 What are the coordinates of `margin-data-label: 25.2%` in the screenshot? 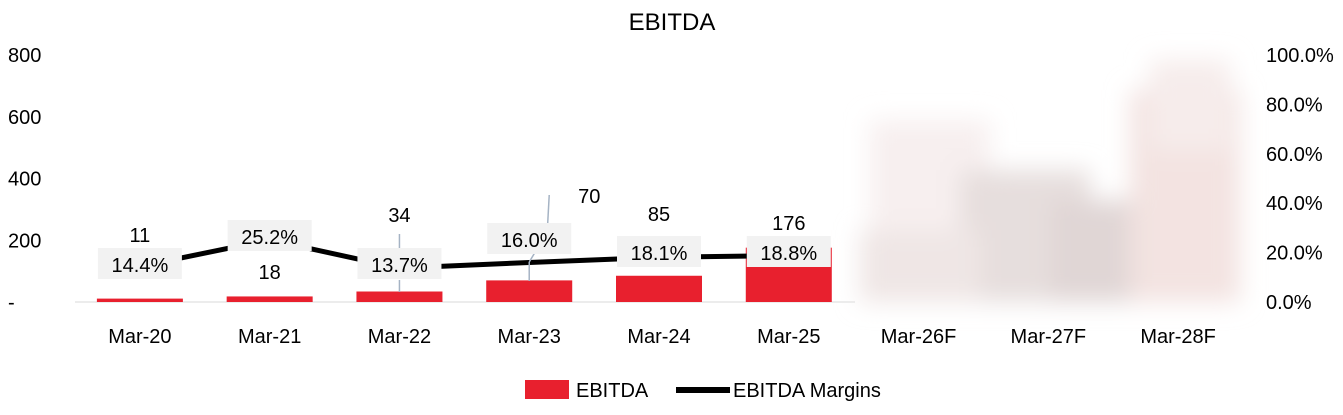 It's located at (269, 238).